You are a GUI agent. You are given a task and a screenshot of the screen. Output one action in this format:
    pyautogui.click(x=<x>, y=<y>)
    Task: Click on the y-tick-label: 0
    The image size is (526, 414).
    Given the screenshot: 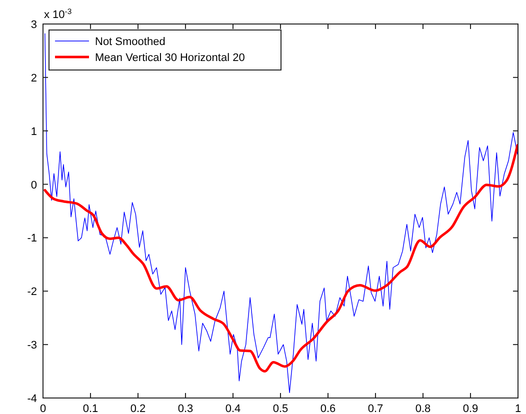 What is the action you would take?
    pyautogui.click(x=33, y=185)
    